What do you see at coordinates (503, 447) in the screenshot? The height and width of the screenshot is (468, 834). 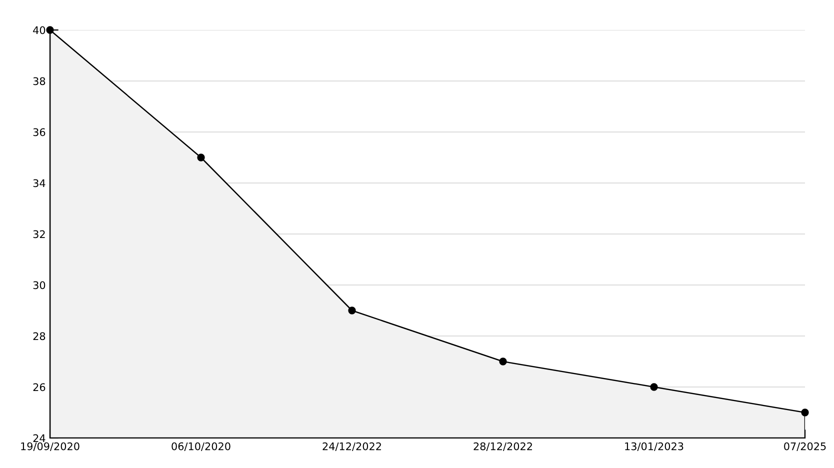 I see `x-tick-label: 28/12/2022` at bounding box center [503, 447].